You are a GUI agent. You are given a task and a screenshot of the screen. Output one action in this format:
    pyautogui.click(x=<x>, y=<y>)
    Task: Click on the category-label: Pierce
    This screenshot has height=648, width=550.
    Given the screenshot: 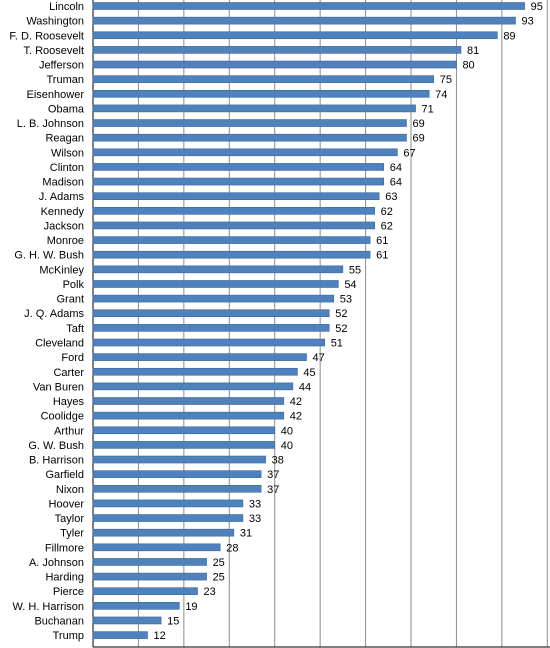 What is the action you would take?
    pyautogui.click(x=68, y=592)
    